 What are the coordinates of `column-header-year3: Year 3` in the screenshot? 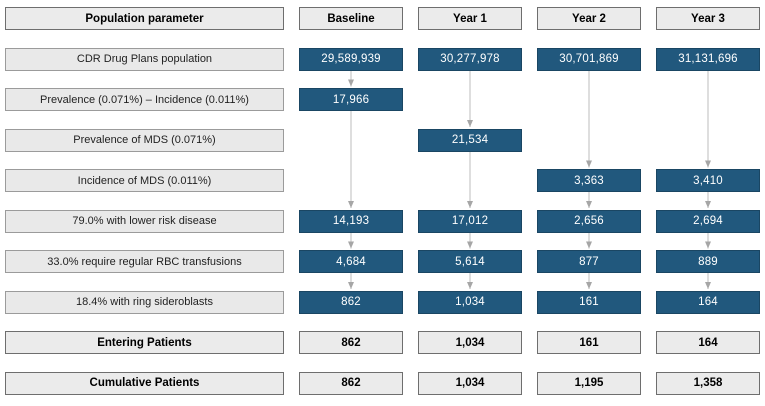 It's located at (708, 18).